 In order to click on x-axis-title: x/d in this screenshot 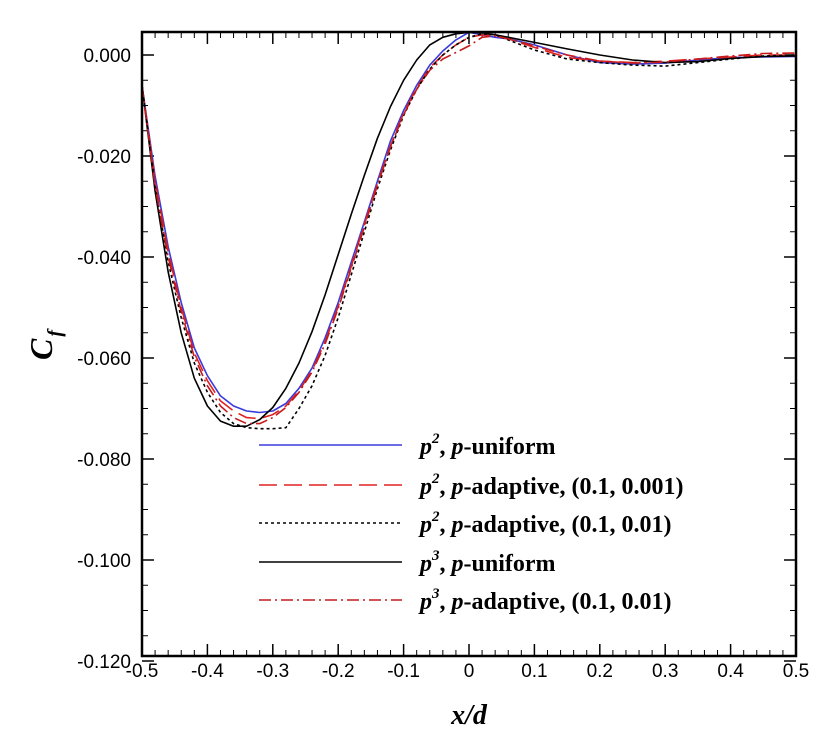, I will do `click(469, 715)`.